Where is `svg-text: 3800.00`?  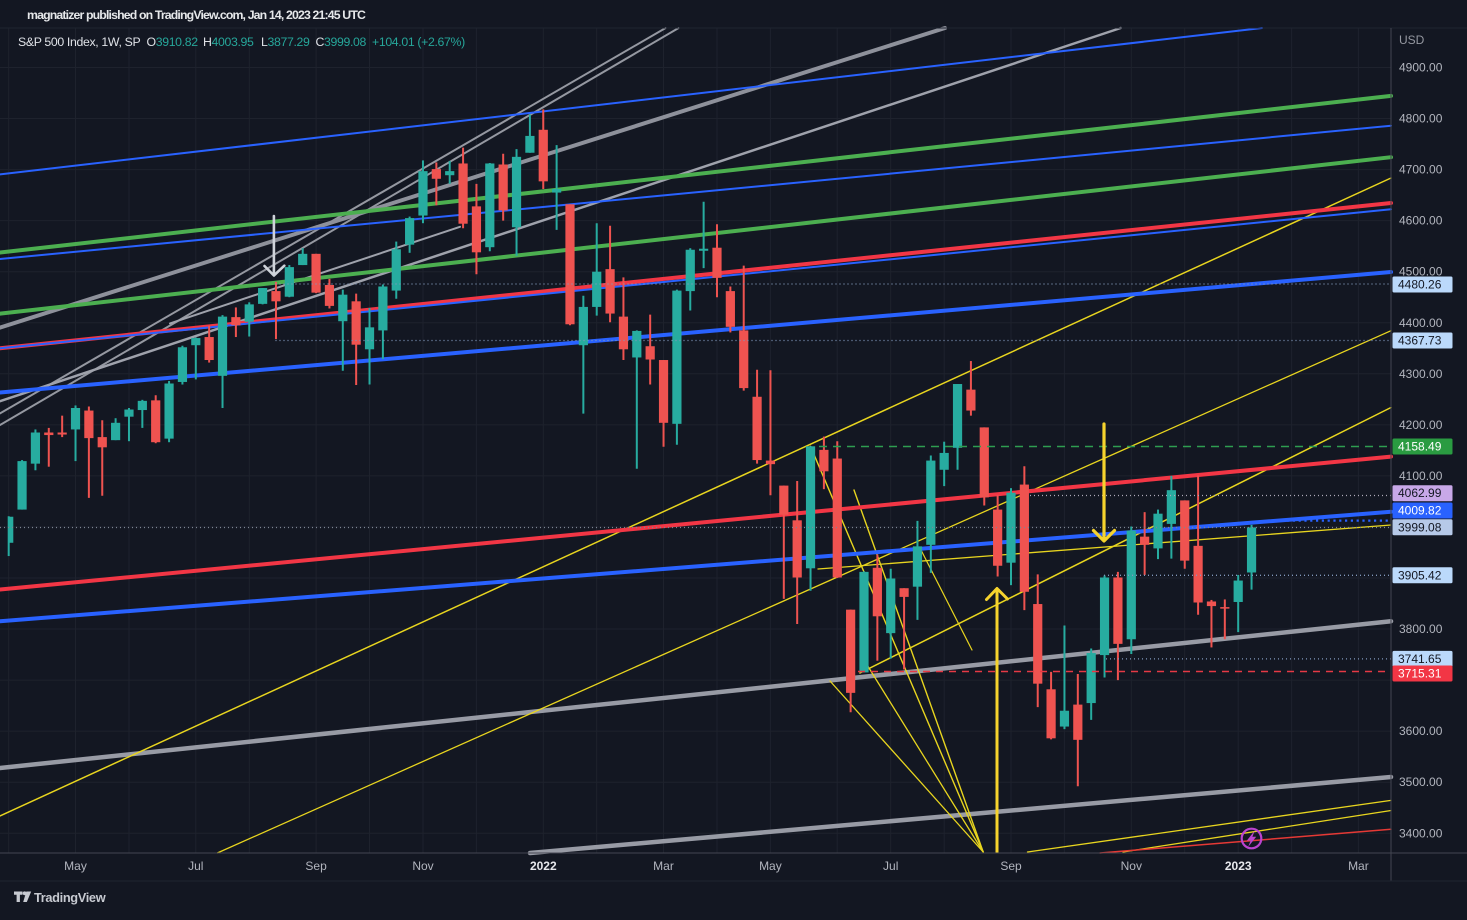 svg-text: 3800.00 is located at coordinates (1421, 629).